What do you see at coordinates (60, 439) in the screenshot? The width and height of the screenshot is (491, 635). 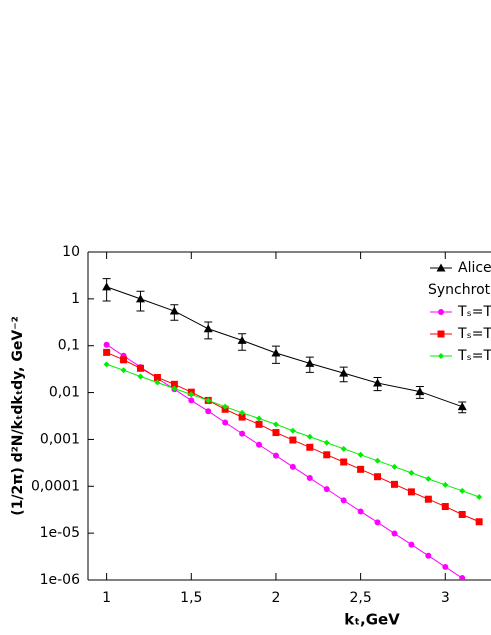 I see `y-tick-label: 0,001` at bounding box center [60, 439].